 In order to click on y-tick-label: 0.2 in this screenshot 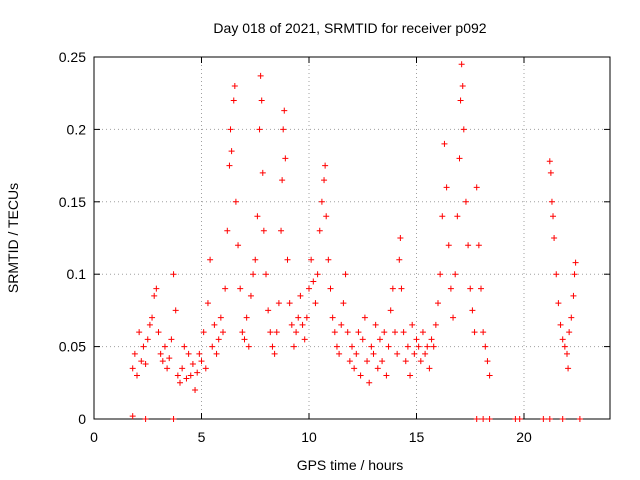, I will do `click(77, 129)`.